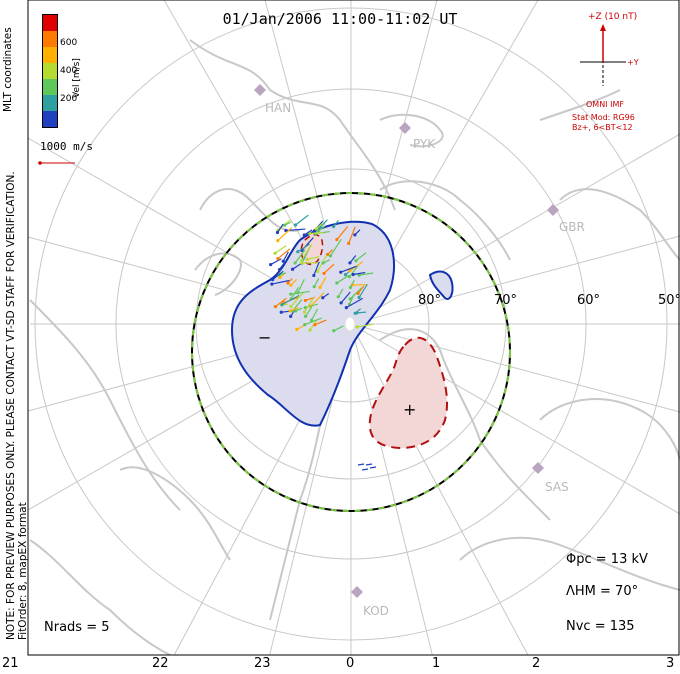 This screenshot has width=680, height=674. What do you see at coordinates (66, 146) in the screenshot?
I see `reference-vector-label: 1000 m/s` at bounding box center [66, 146].